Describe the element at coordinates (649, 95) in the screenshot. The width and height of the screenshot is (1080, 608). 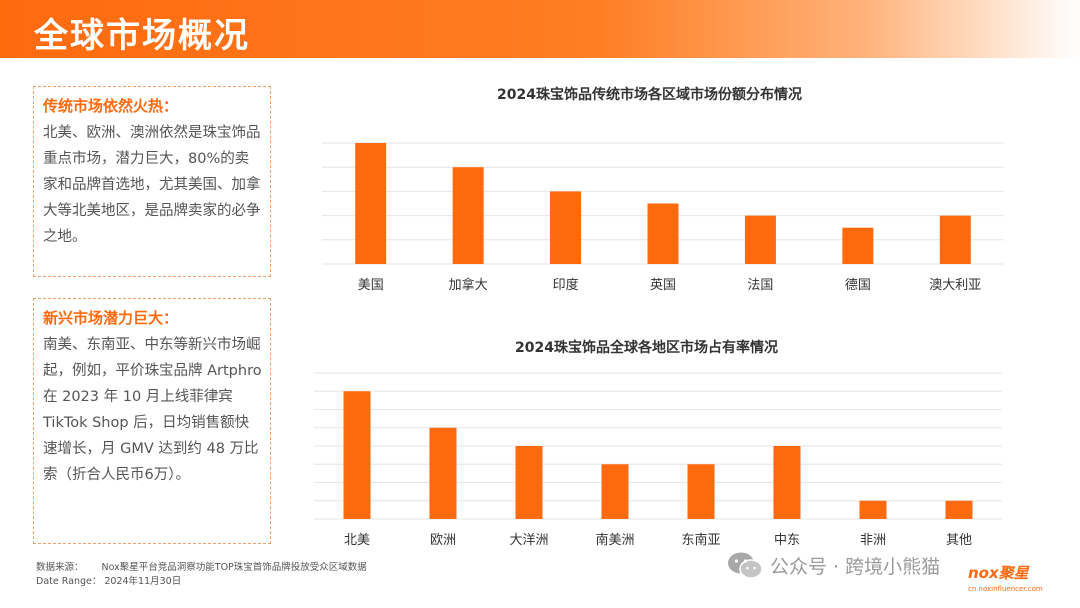
I see `chart-title: 2024珠宝饰品传统市场各区域市场份额分布情况` at that location.